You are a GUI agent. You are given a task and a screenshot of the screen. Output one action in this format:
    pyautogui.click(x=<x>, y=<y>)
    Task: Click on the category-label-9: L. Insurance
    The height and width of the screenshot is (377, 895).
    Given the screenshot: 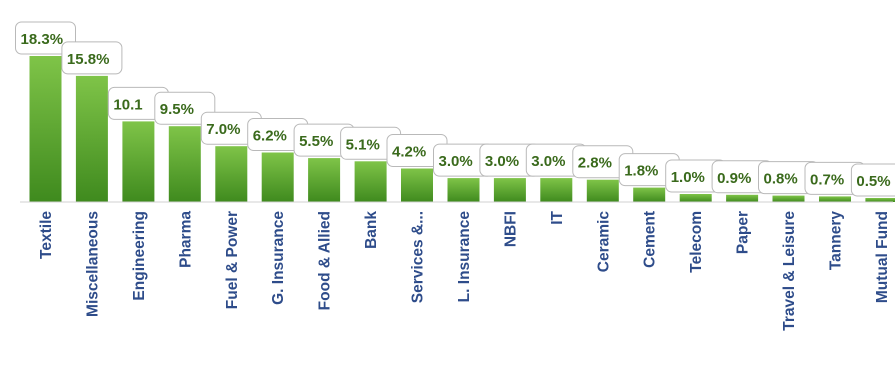 What is the action you would take?
    pyautogui.click(x=464, y=257)
    